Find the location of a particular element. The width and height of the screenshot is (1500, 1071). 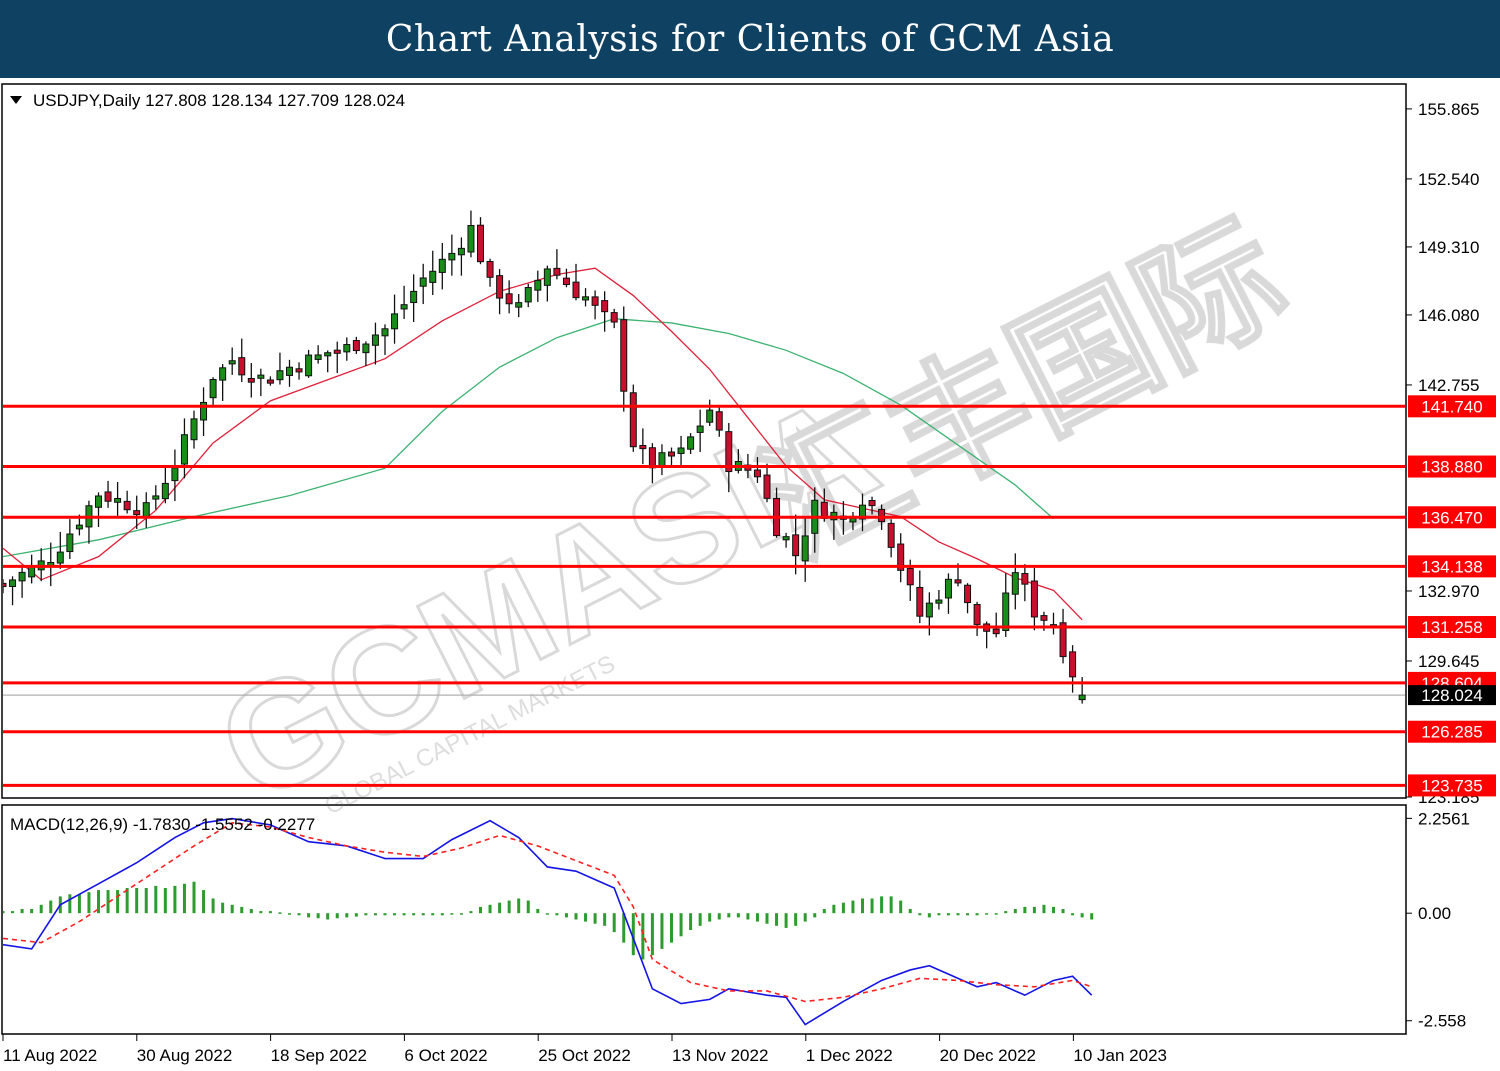

level-label: 138.880 is located at coordinates (1451, 467).